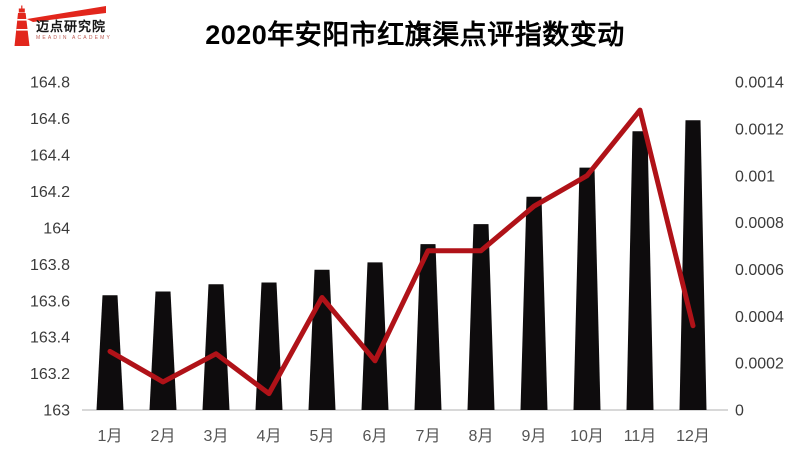  I want to click on left-axis-tick: 163.8, so click(50, 265).